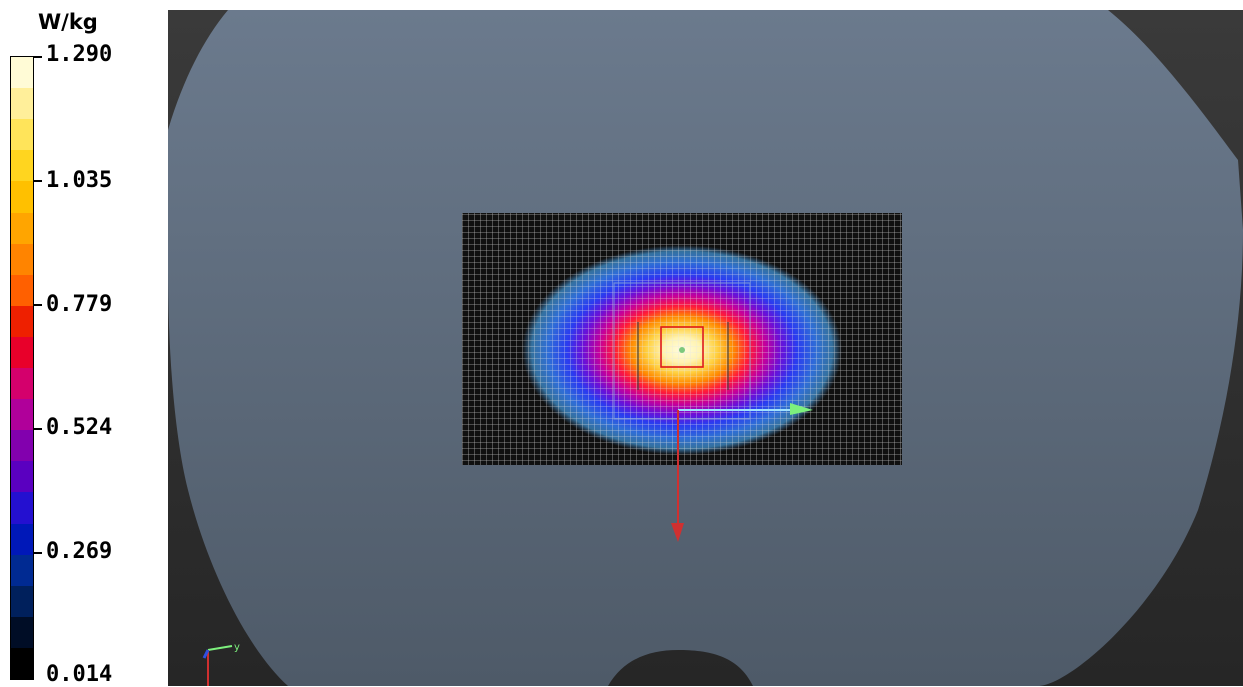 The image size is (1243, 687). Describe the element at coordinates (79, 54) in the screenshot. I see `legend-tick-max: 1.290` at that location.